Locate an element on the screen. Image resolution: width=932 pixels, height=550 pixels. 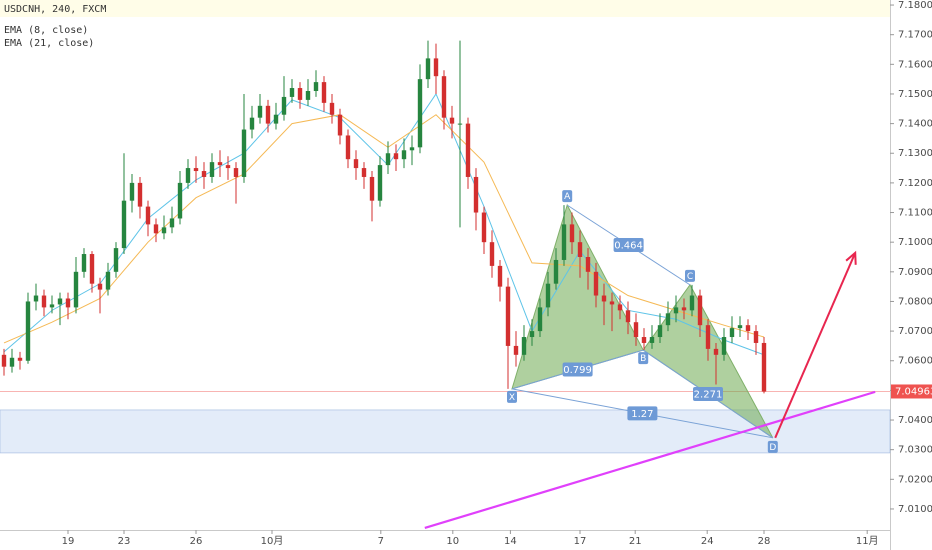
y-tick-label: 7.11000 is located at coordinates (915, 213).